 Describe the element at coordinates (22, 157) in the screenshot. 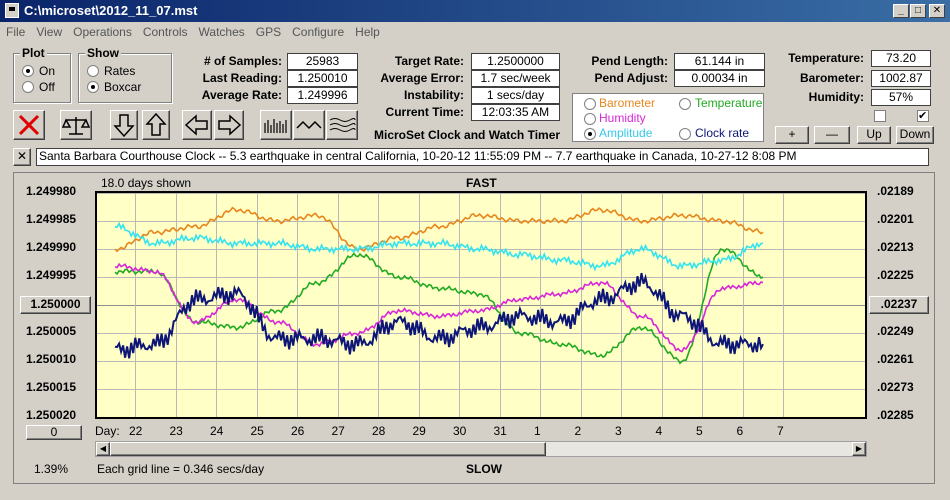

I see `clear-notes-button: ✕` at that location.